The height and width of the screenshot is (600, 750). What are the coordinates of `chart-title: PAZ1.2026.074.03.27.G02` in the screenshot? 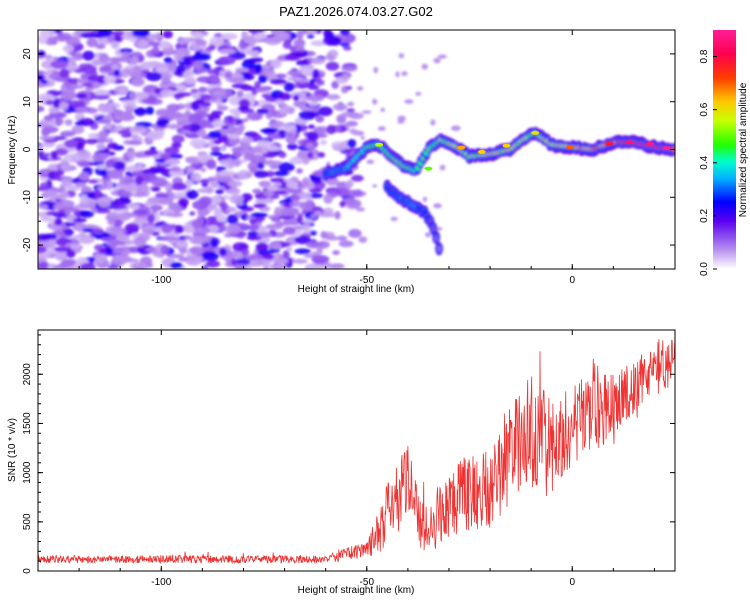 It's located at (356, 11).